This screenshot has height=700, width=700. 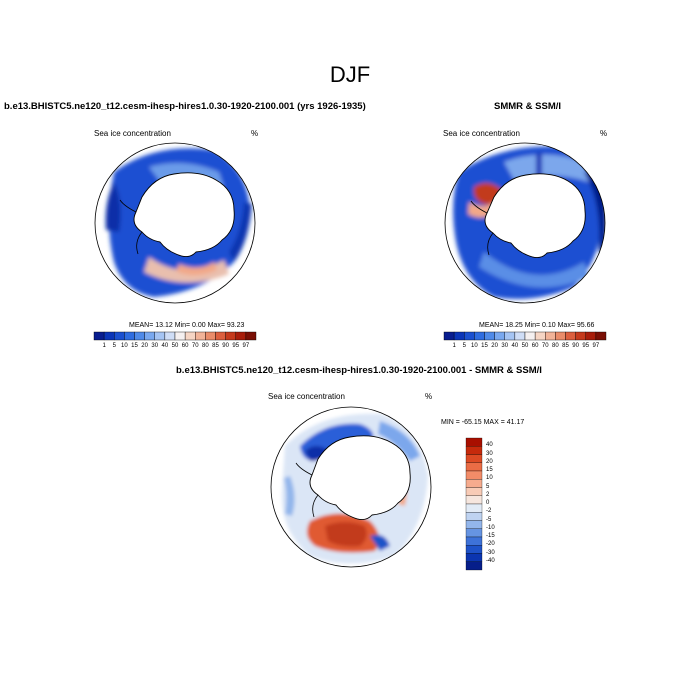 I want to click on difference-panel-stats: MIN = -65.15 MAX = 41.17, so click(x=483, y=422).